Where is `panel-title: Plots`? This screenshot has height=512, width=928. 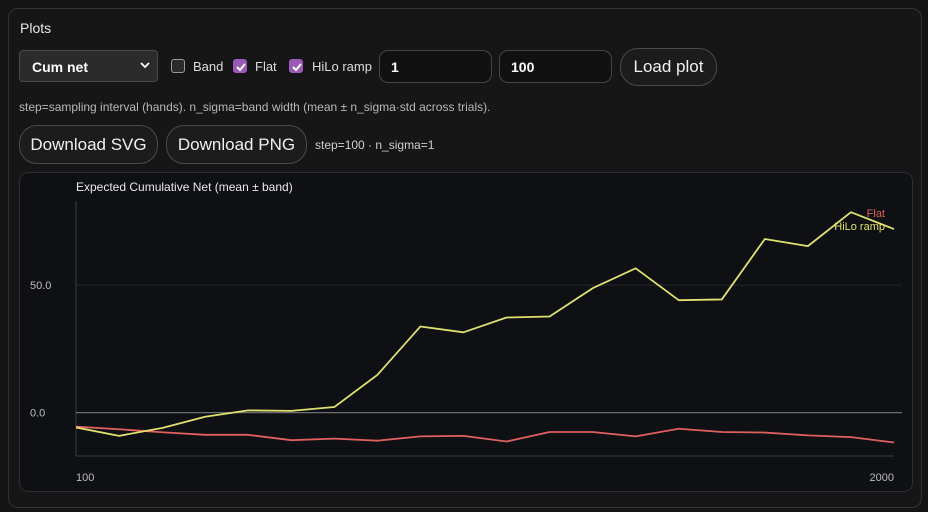 panel-title: Plots is located at coordinates (36, 28).